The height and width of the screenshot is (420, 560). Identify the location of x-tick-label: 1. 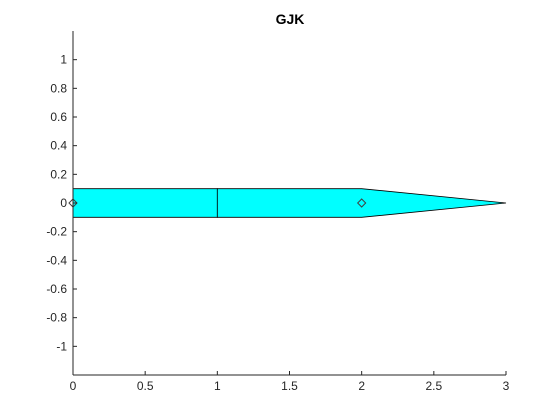
(217, 386).